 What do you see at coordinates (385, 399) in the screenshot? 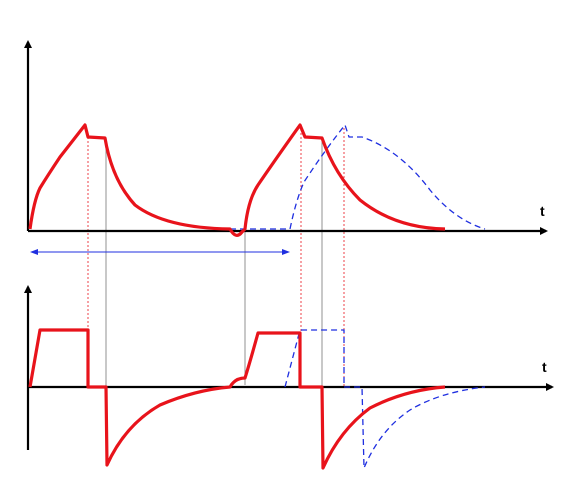
I see `bottom-shifted-wave` at bounding box center [385, 399].